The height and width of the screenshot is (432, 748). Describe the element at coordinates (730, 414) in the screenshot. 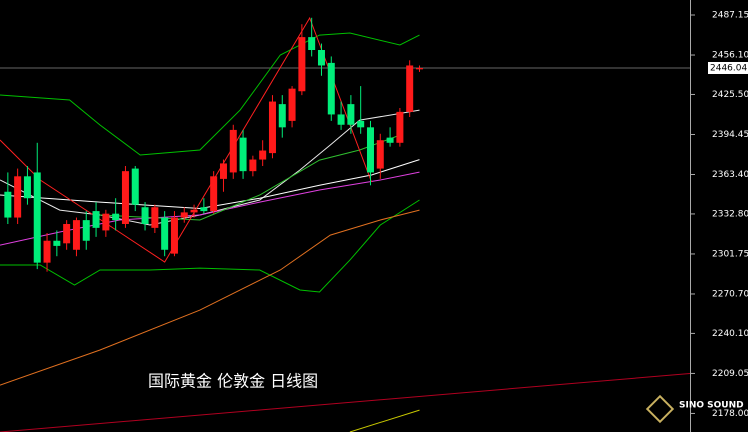

I see `y-tick-label: 2178.00` at that location.